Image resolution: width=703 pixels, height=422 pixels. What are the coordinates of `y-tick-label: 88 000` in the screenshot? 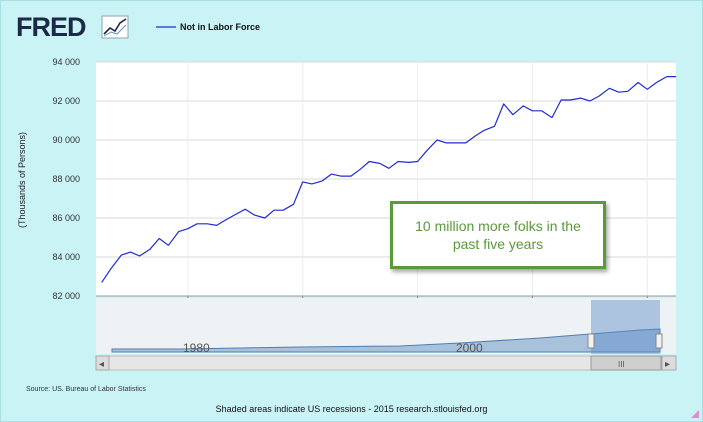 It's located at (66, 179).